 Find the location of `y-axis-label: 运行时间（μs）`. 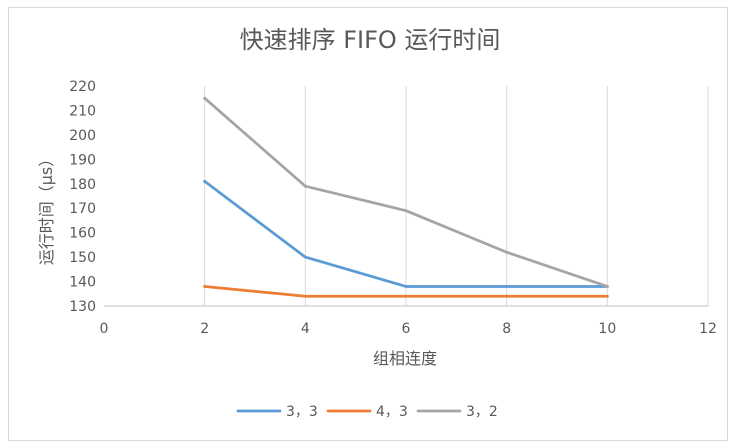

y-axis-label: 运行时间（μs） is located at coordinates (46, 208).